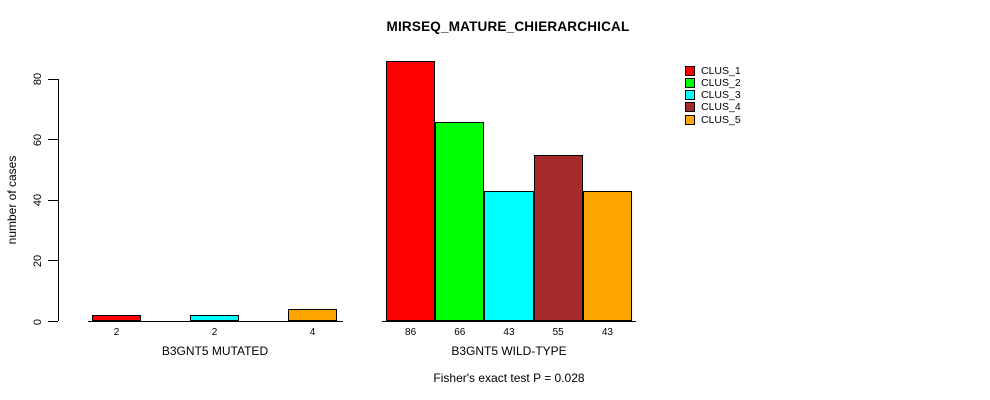  What do you see at coordinates (38, 321) in the screenshot?
I see `y-axis-tick-label: 0` at bounding box center [38, 321].